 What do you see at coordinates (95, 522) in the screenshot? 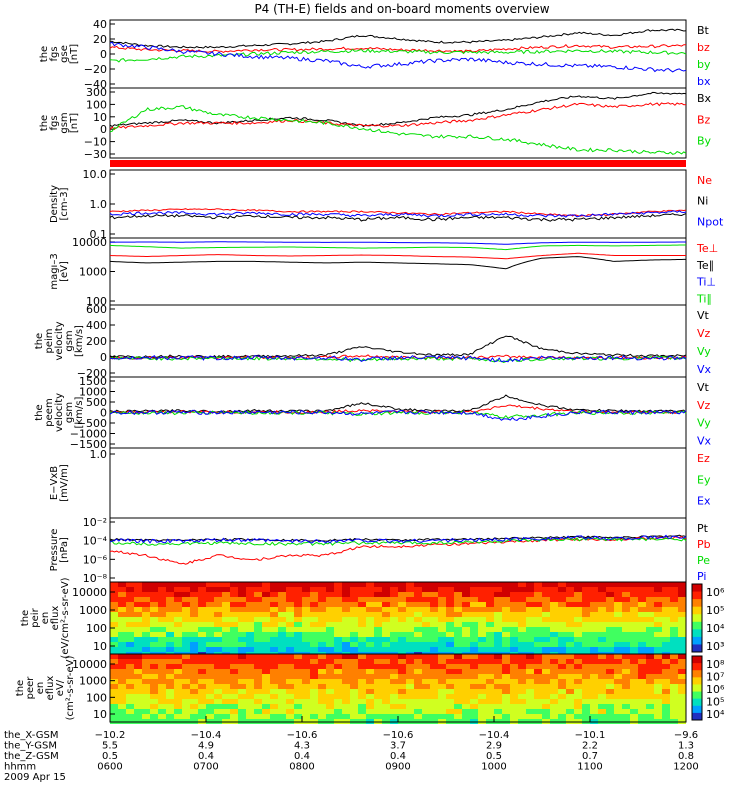
I see `y-tick-label: 10⁻²` at bounding box center [95, 522].